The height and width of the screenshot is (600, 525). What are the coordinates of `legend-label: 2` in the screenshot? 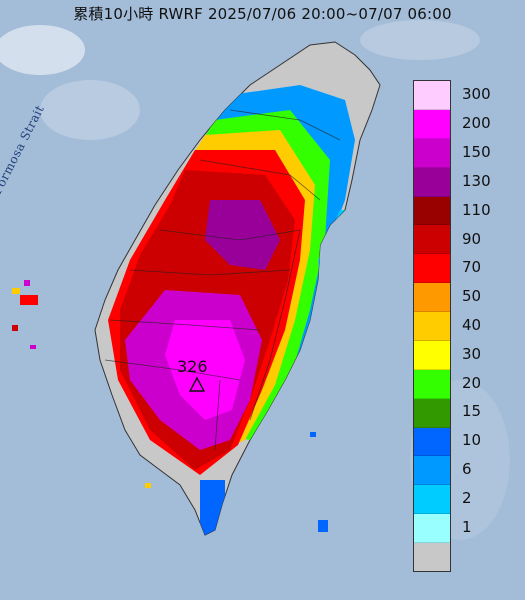 It's located at (467, 497).